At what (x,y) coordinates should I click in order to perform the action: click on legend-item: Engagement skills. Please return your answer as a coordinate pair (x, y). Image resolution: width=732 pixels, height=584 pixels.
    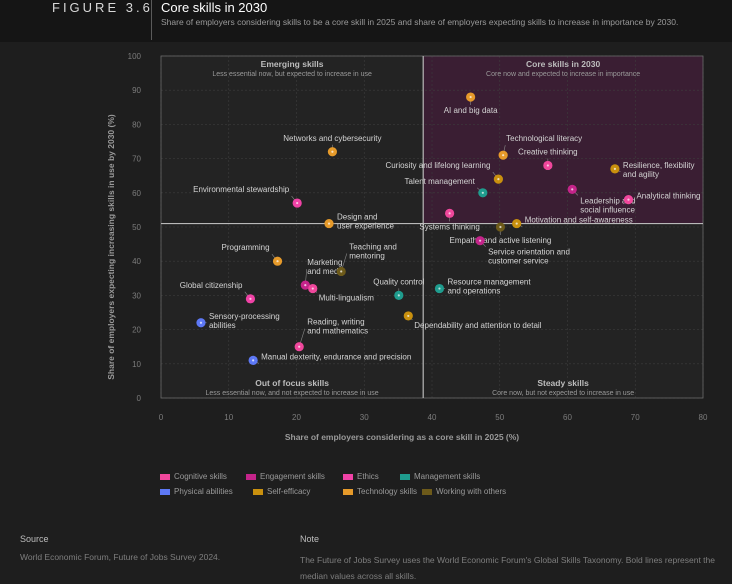
    Looking at the image, I should click on (285, 476).